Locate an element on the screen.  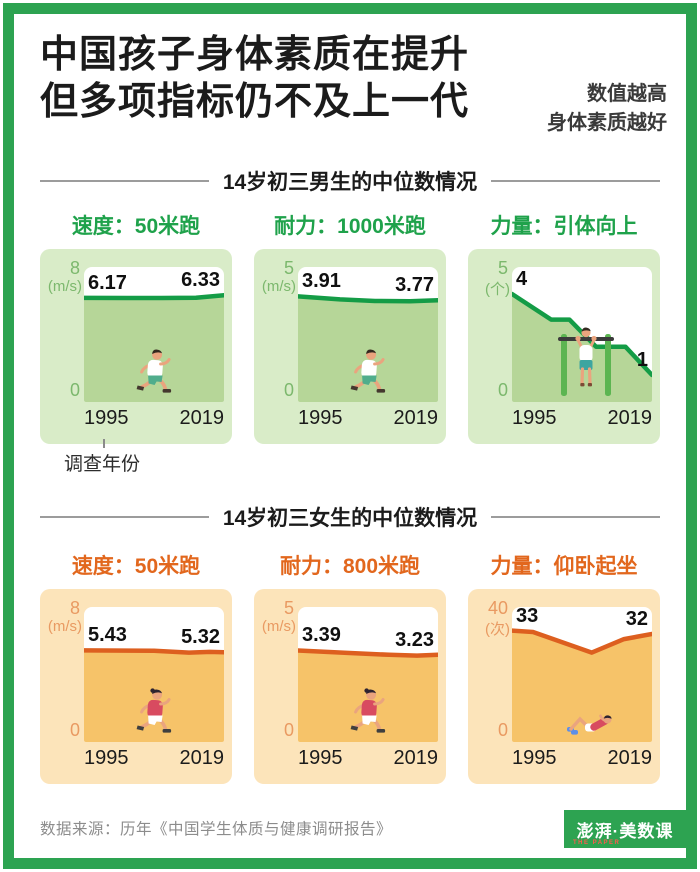
chart-card: 5 (m/s) 0 3.39 3.23 is located at coordinates (350, 686).